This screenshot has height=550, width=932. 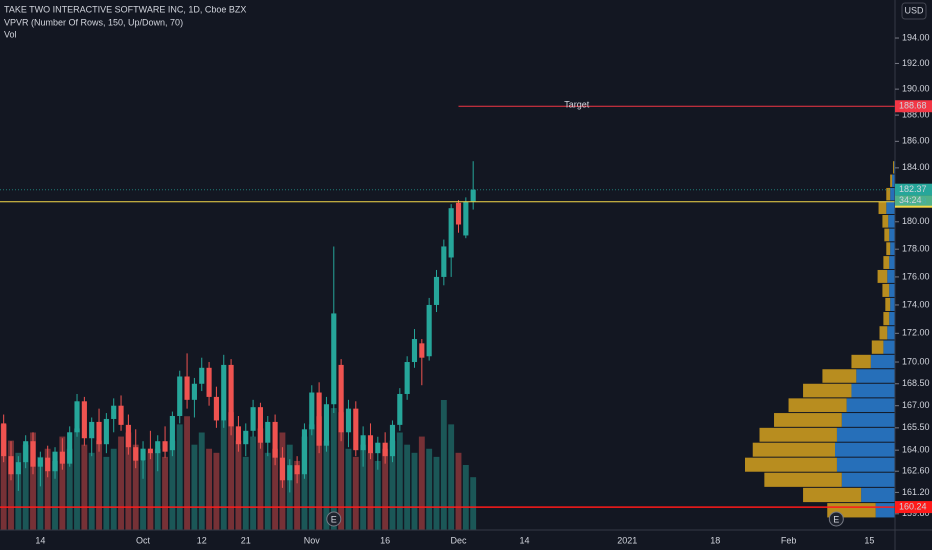 I want to click on y-tick-label: 167.00, so click(x=916, y=405).